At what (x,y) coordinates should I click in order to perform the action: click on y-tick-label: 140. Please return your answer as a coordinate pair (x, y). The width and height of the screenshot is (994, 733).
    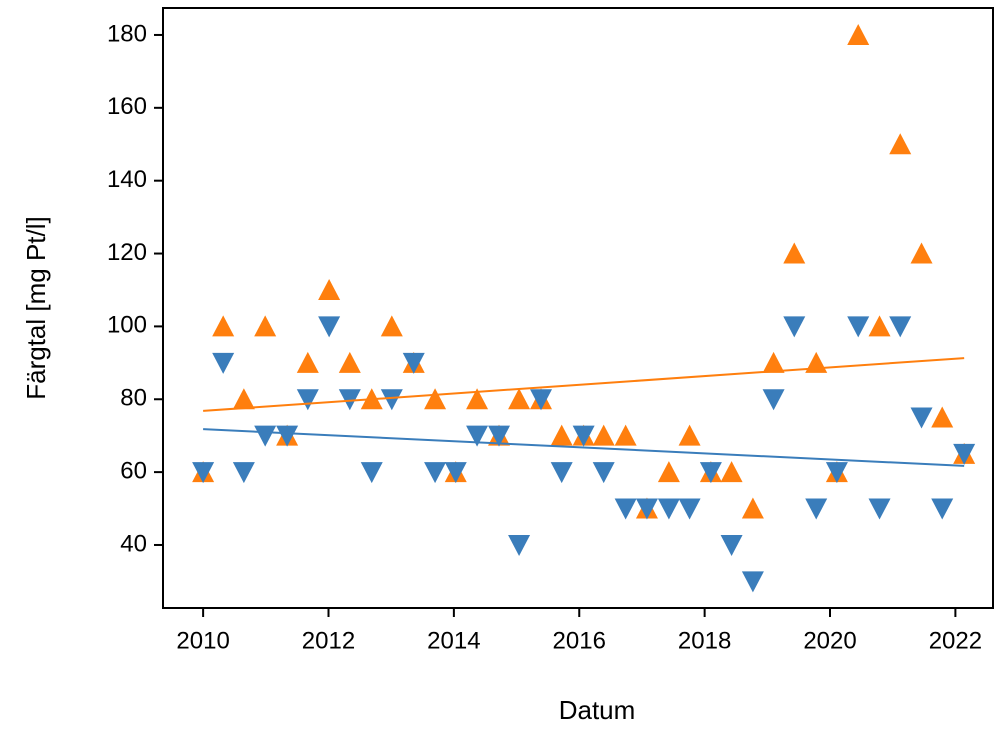
    Looking at the image, I should click on (127, 179).